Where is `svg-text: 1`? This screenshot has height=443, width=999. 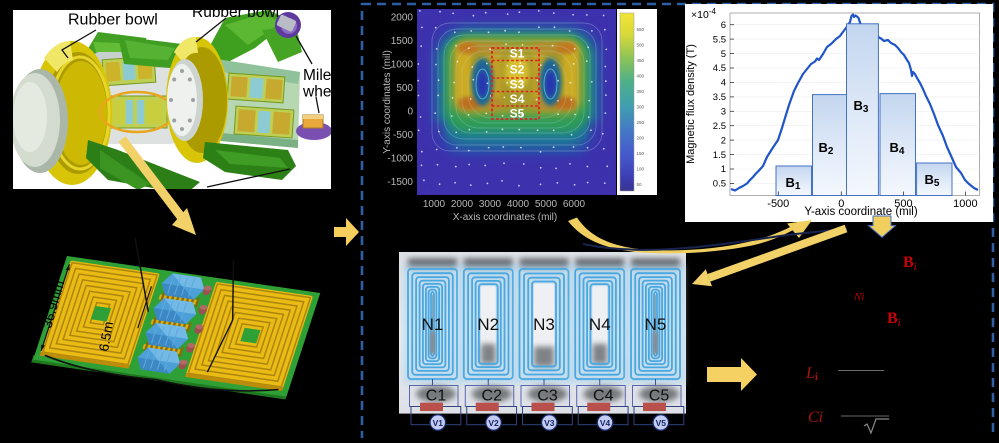 svg-text: 1 is located at coordinates (723, 169).